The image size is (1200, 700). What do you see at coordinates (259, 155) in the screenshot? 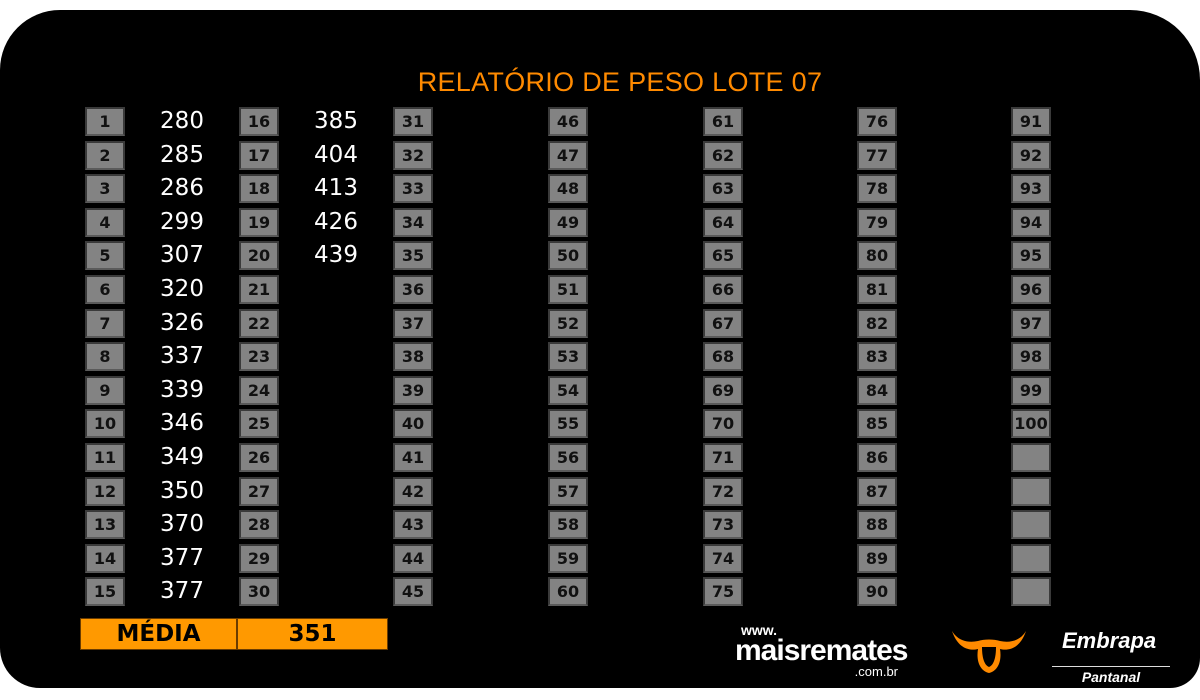
I see `animal-number-cell: 17` at bounding box center [259, 155].